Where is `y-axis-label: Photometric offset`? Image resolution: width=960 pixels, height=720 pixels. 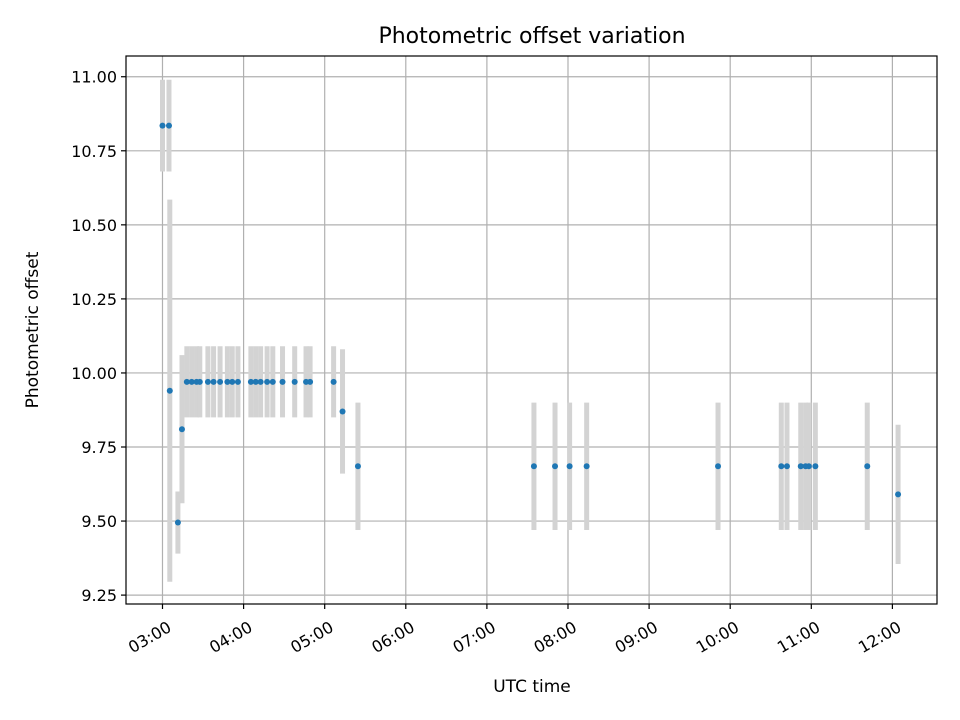
y-axis-label: Photometric offset is located at coordinates (33, 329).